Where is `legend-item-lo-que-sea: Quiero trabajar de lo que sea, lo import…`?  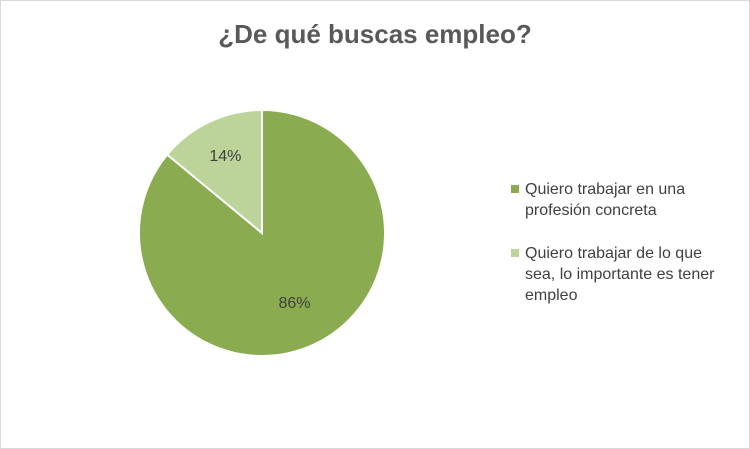 legend-item-lo-que-sea: Quiero trabajar de lo que sea, lo import… is located at coordinates (621, 274).